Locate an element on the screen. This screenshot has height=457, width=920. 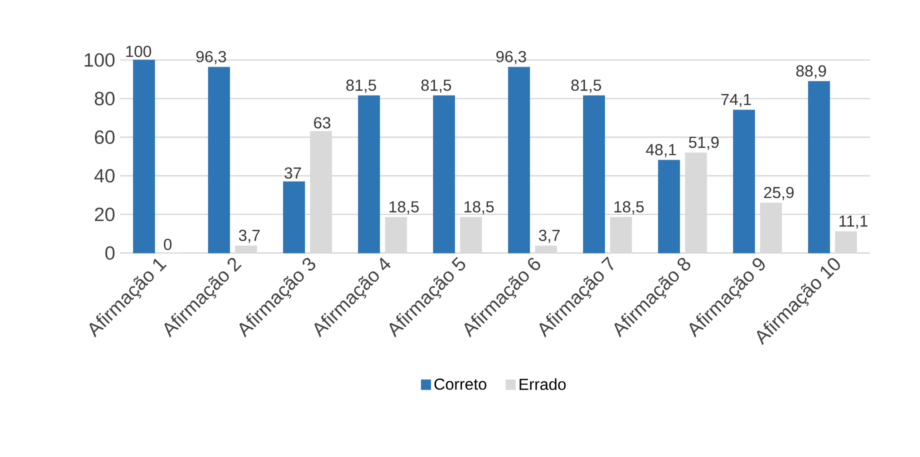
y-tick-label: 80 is located at coordinates (104, 99).